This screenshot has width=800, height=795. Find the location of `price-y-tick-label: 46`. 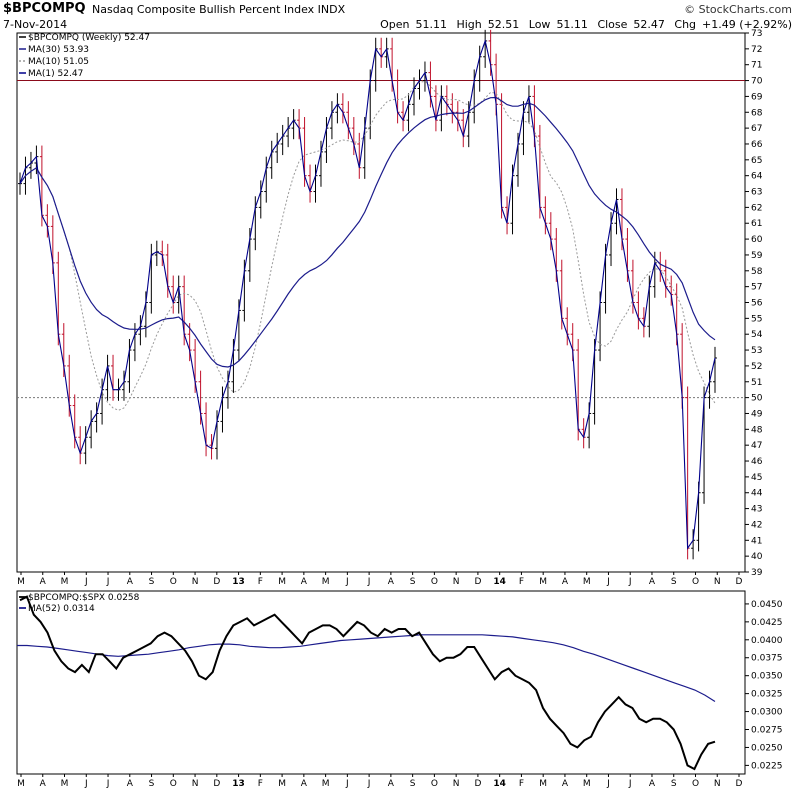

price-y-tick-label: 46 is located at coordinates (757, 462).